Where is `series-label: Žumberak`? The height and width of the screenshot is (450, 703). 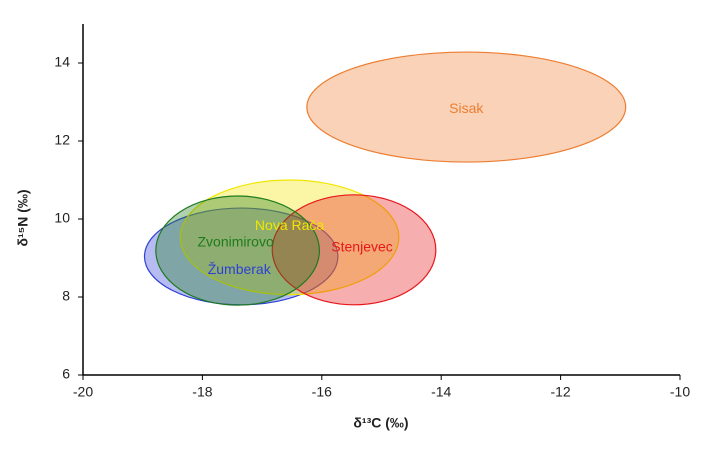 series-label: Žumberak is located at coordinates (240, 269).